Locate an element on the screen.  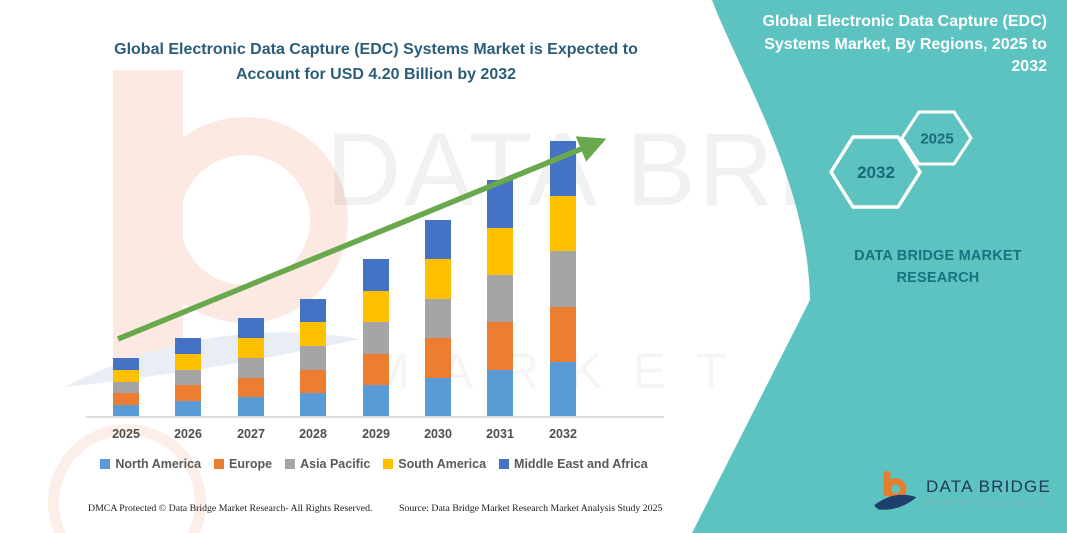
legend-item: South America is located at coordinates (434, 464).